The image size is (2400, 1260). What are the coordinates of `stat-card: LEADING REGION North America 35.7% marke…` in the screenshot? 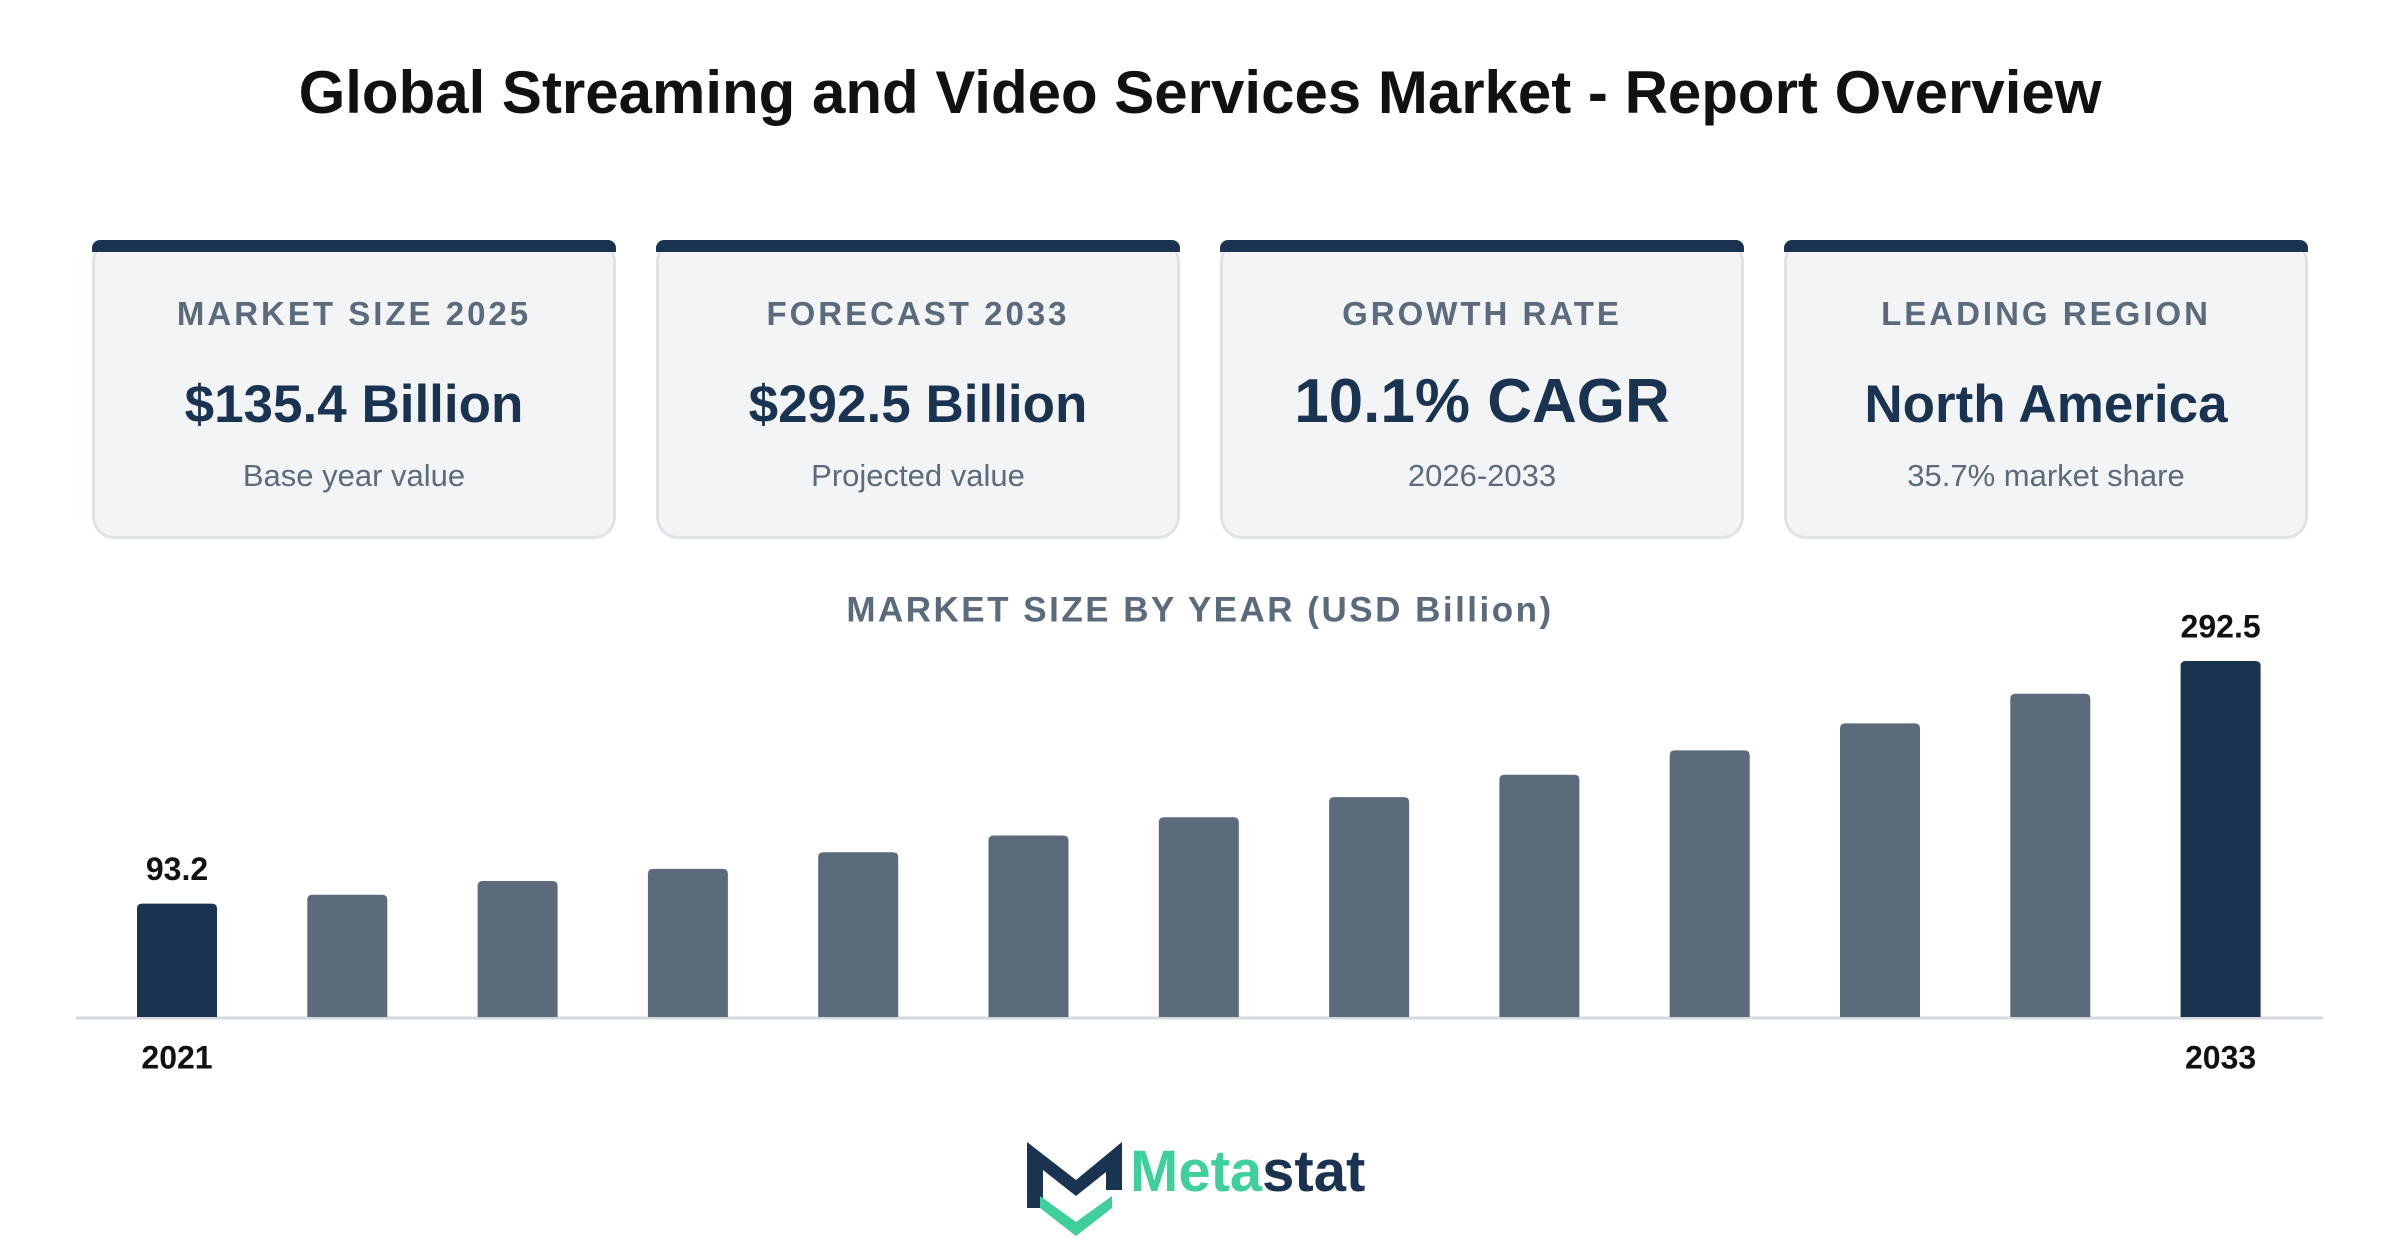 It's located at (2046, 389).